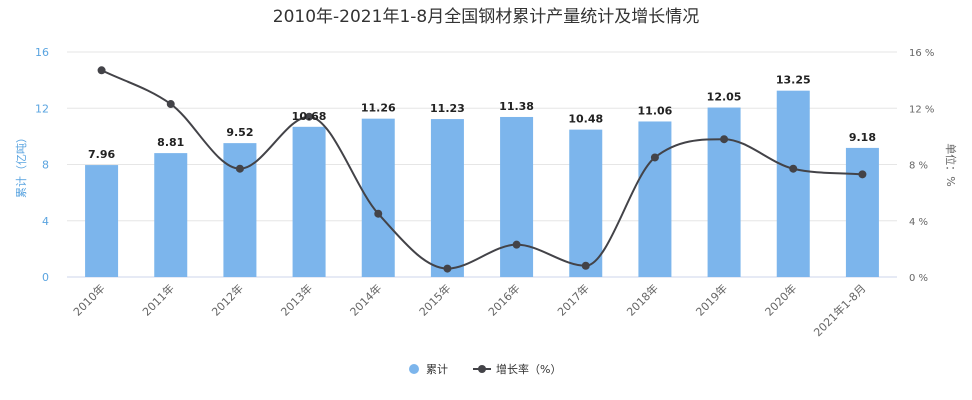  I want to click on y-axis-right-title: 单位：%, so click(951, 164).